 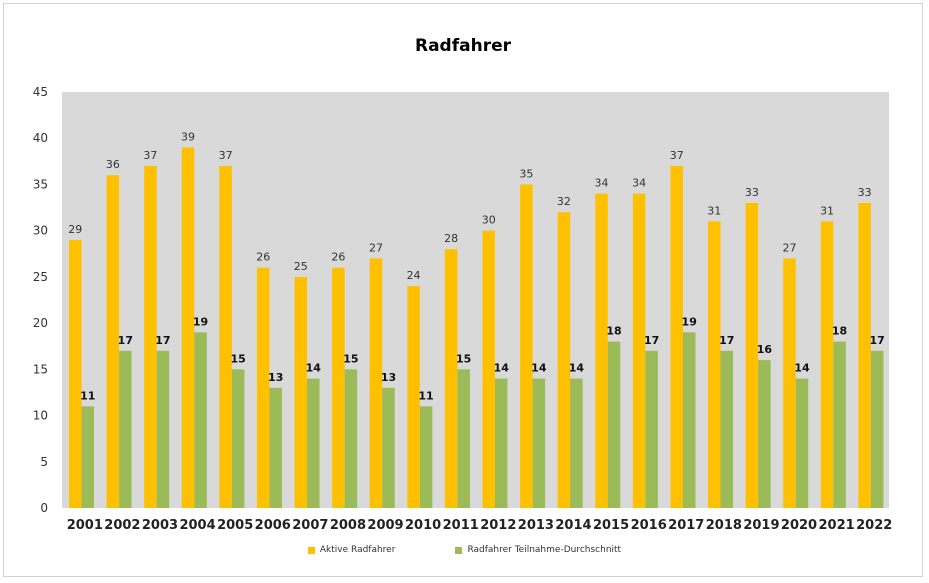 What do you see at coordinates (376, 247) in the screenshot?
I see `data-label-aktive: 27` at bounding box center [376, 247].